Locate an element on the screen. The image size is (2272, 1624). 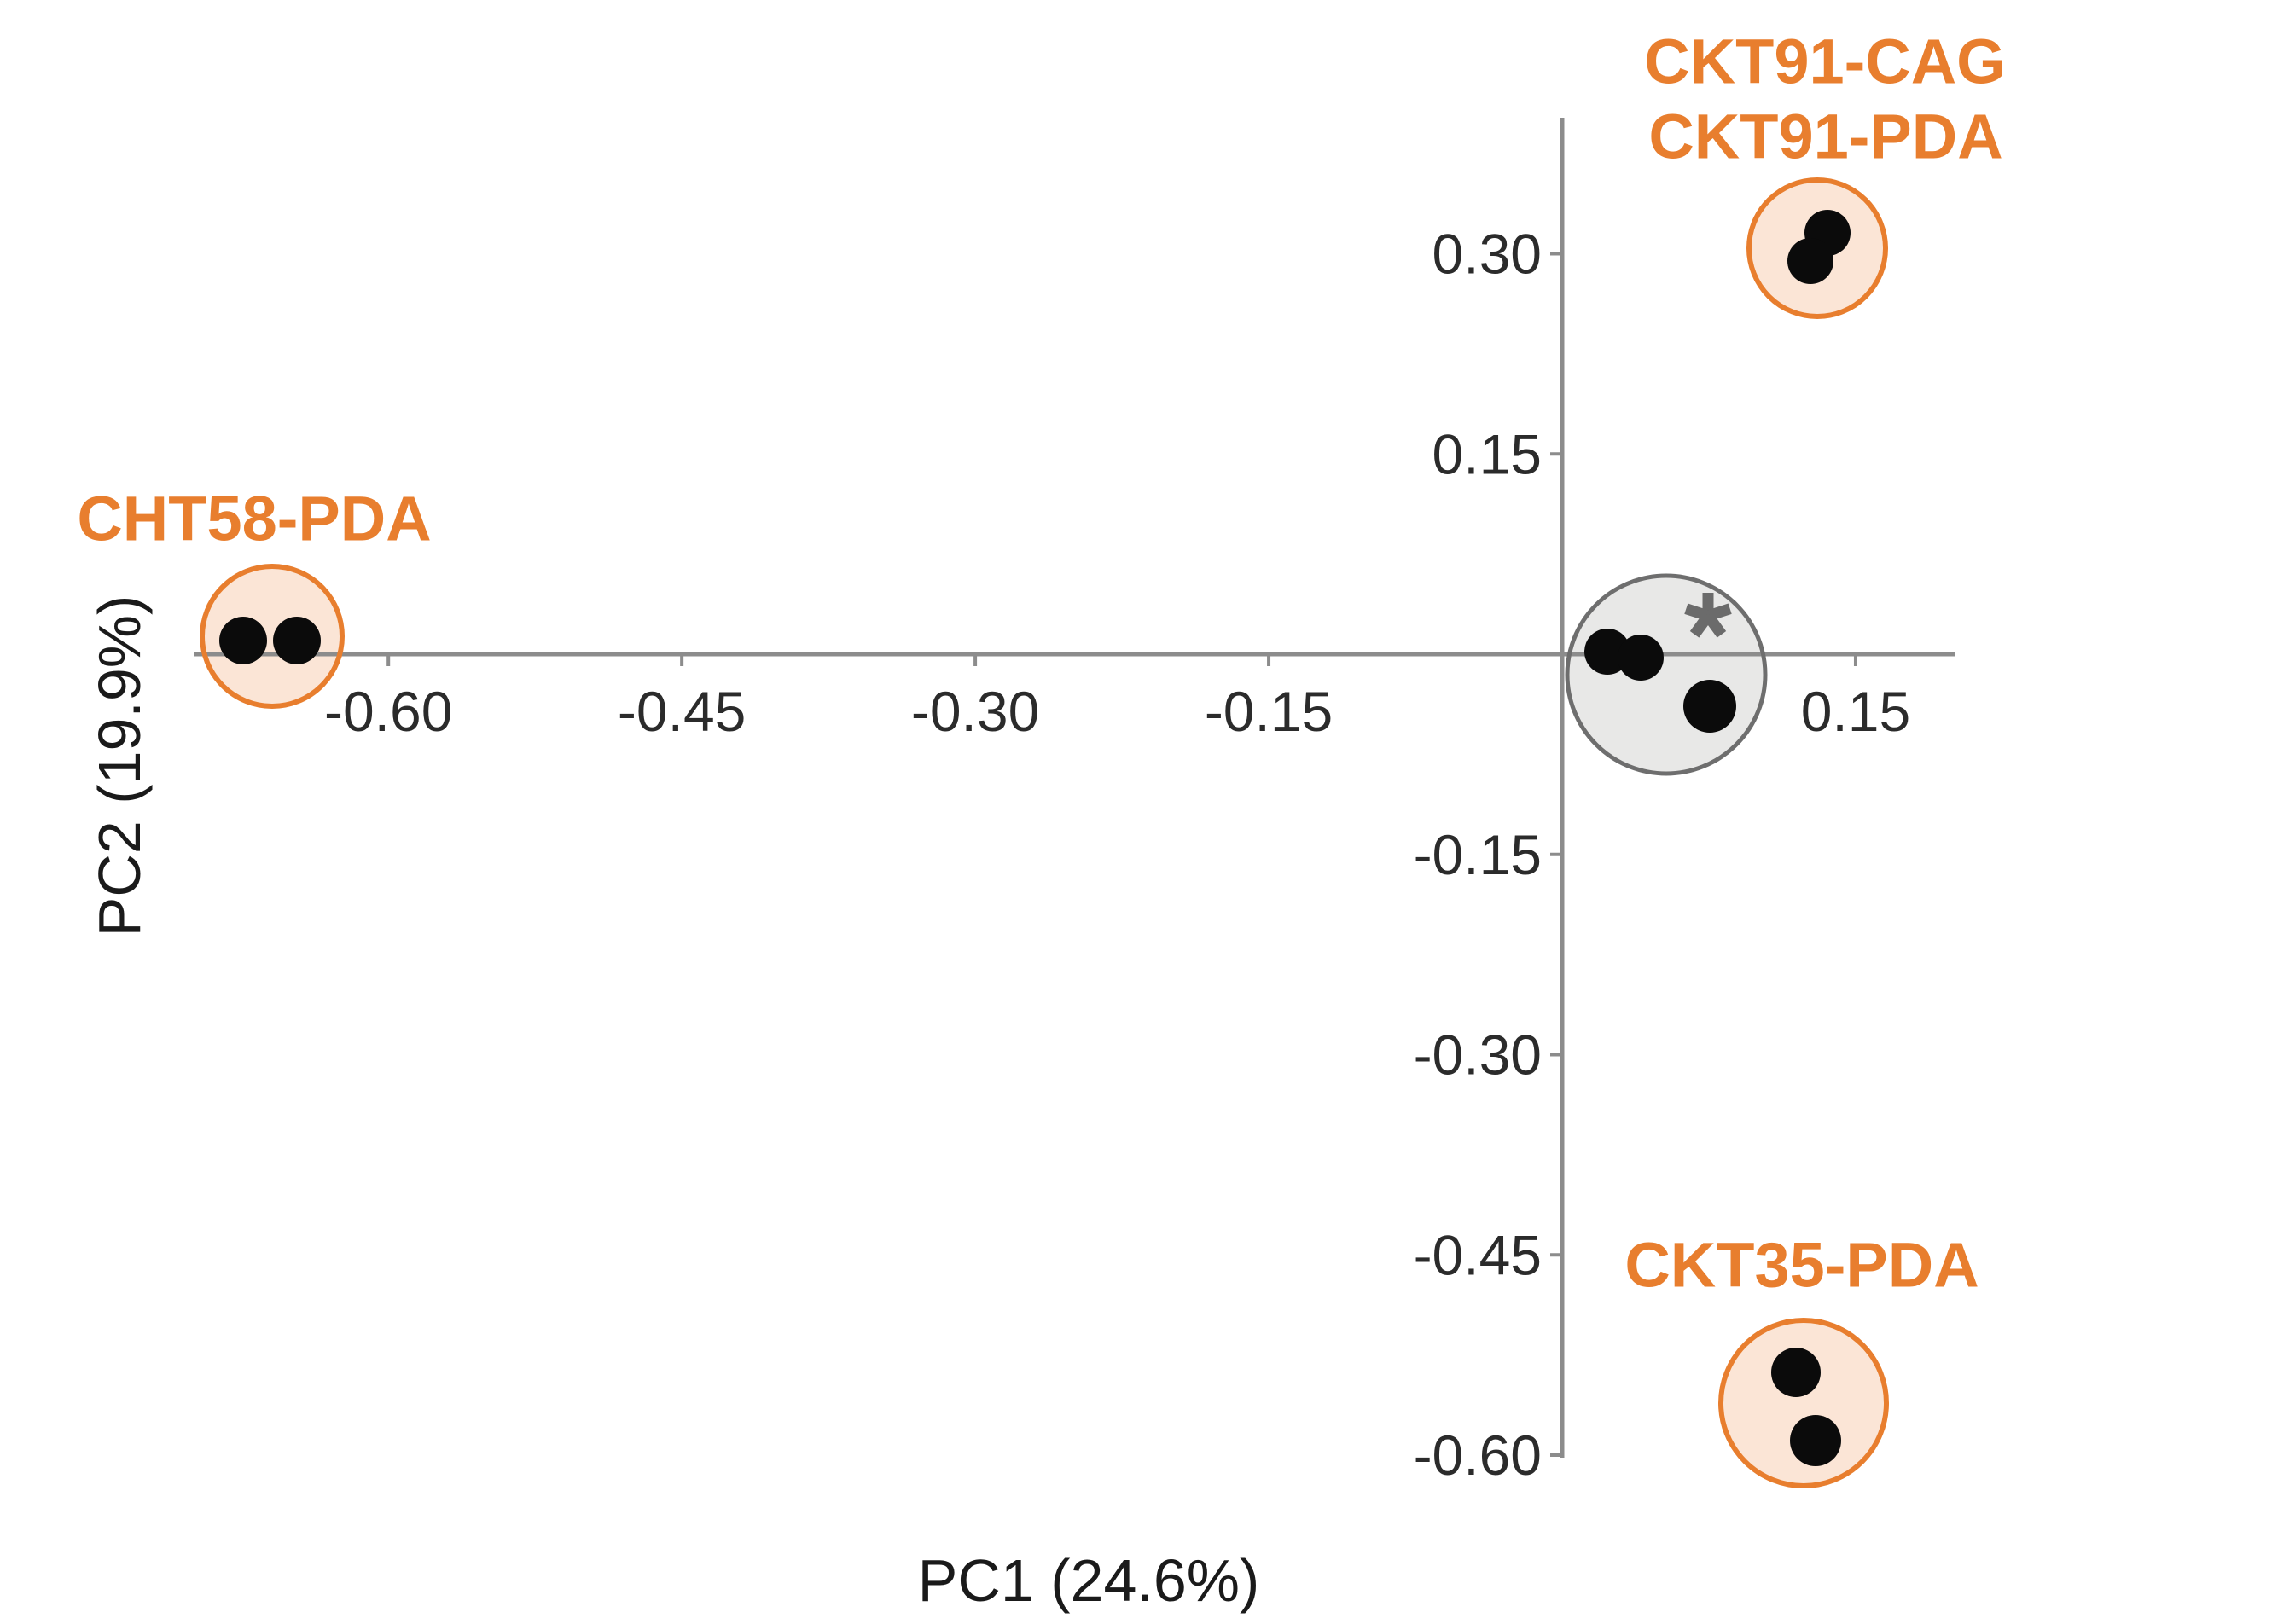
cluster-ring-cht58-pda is located at coordinates (273, 636).